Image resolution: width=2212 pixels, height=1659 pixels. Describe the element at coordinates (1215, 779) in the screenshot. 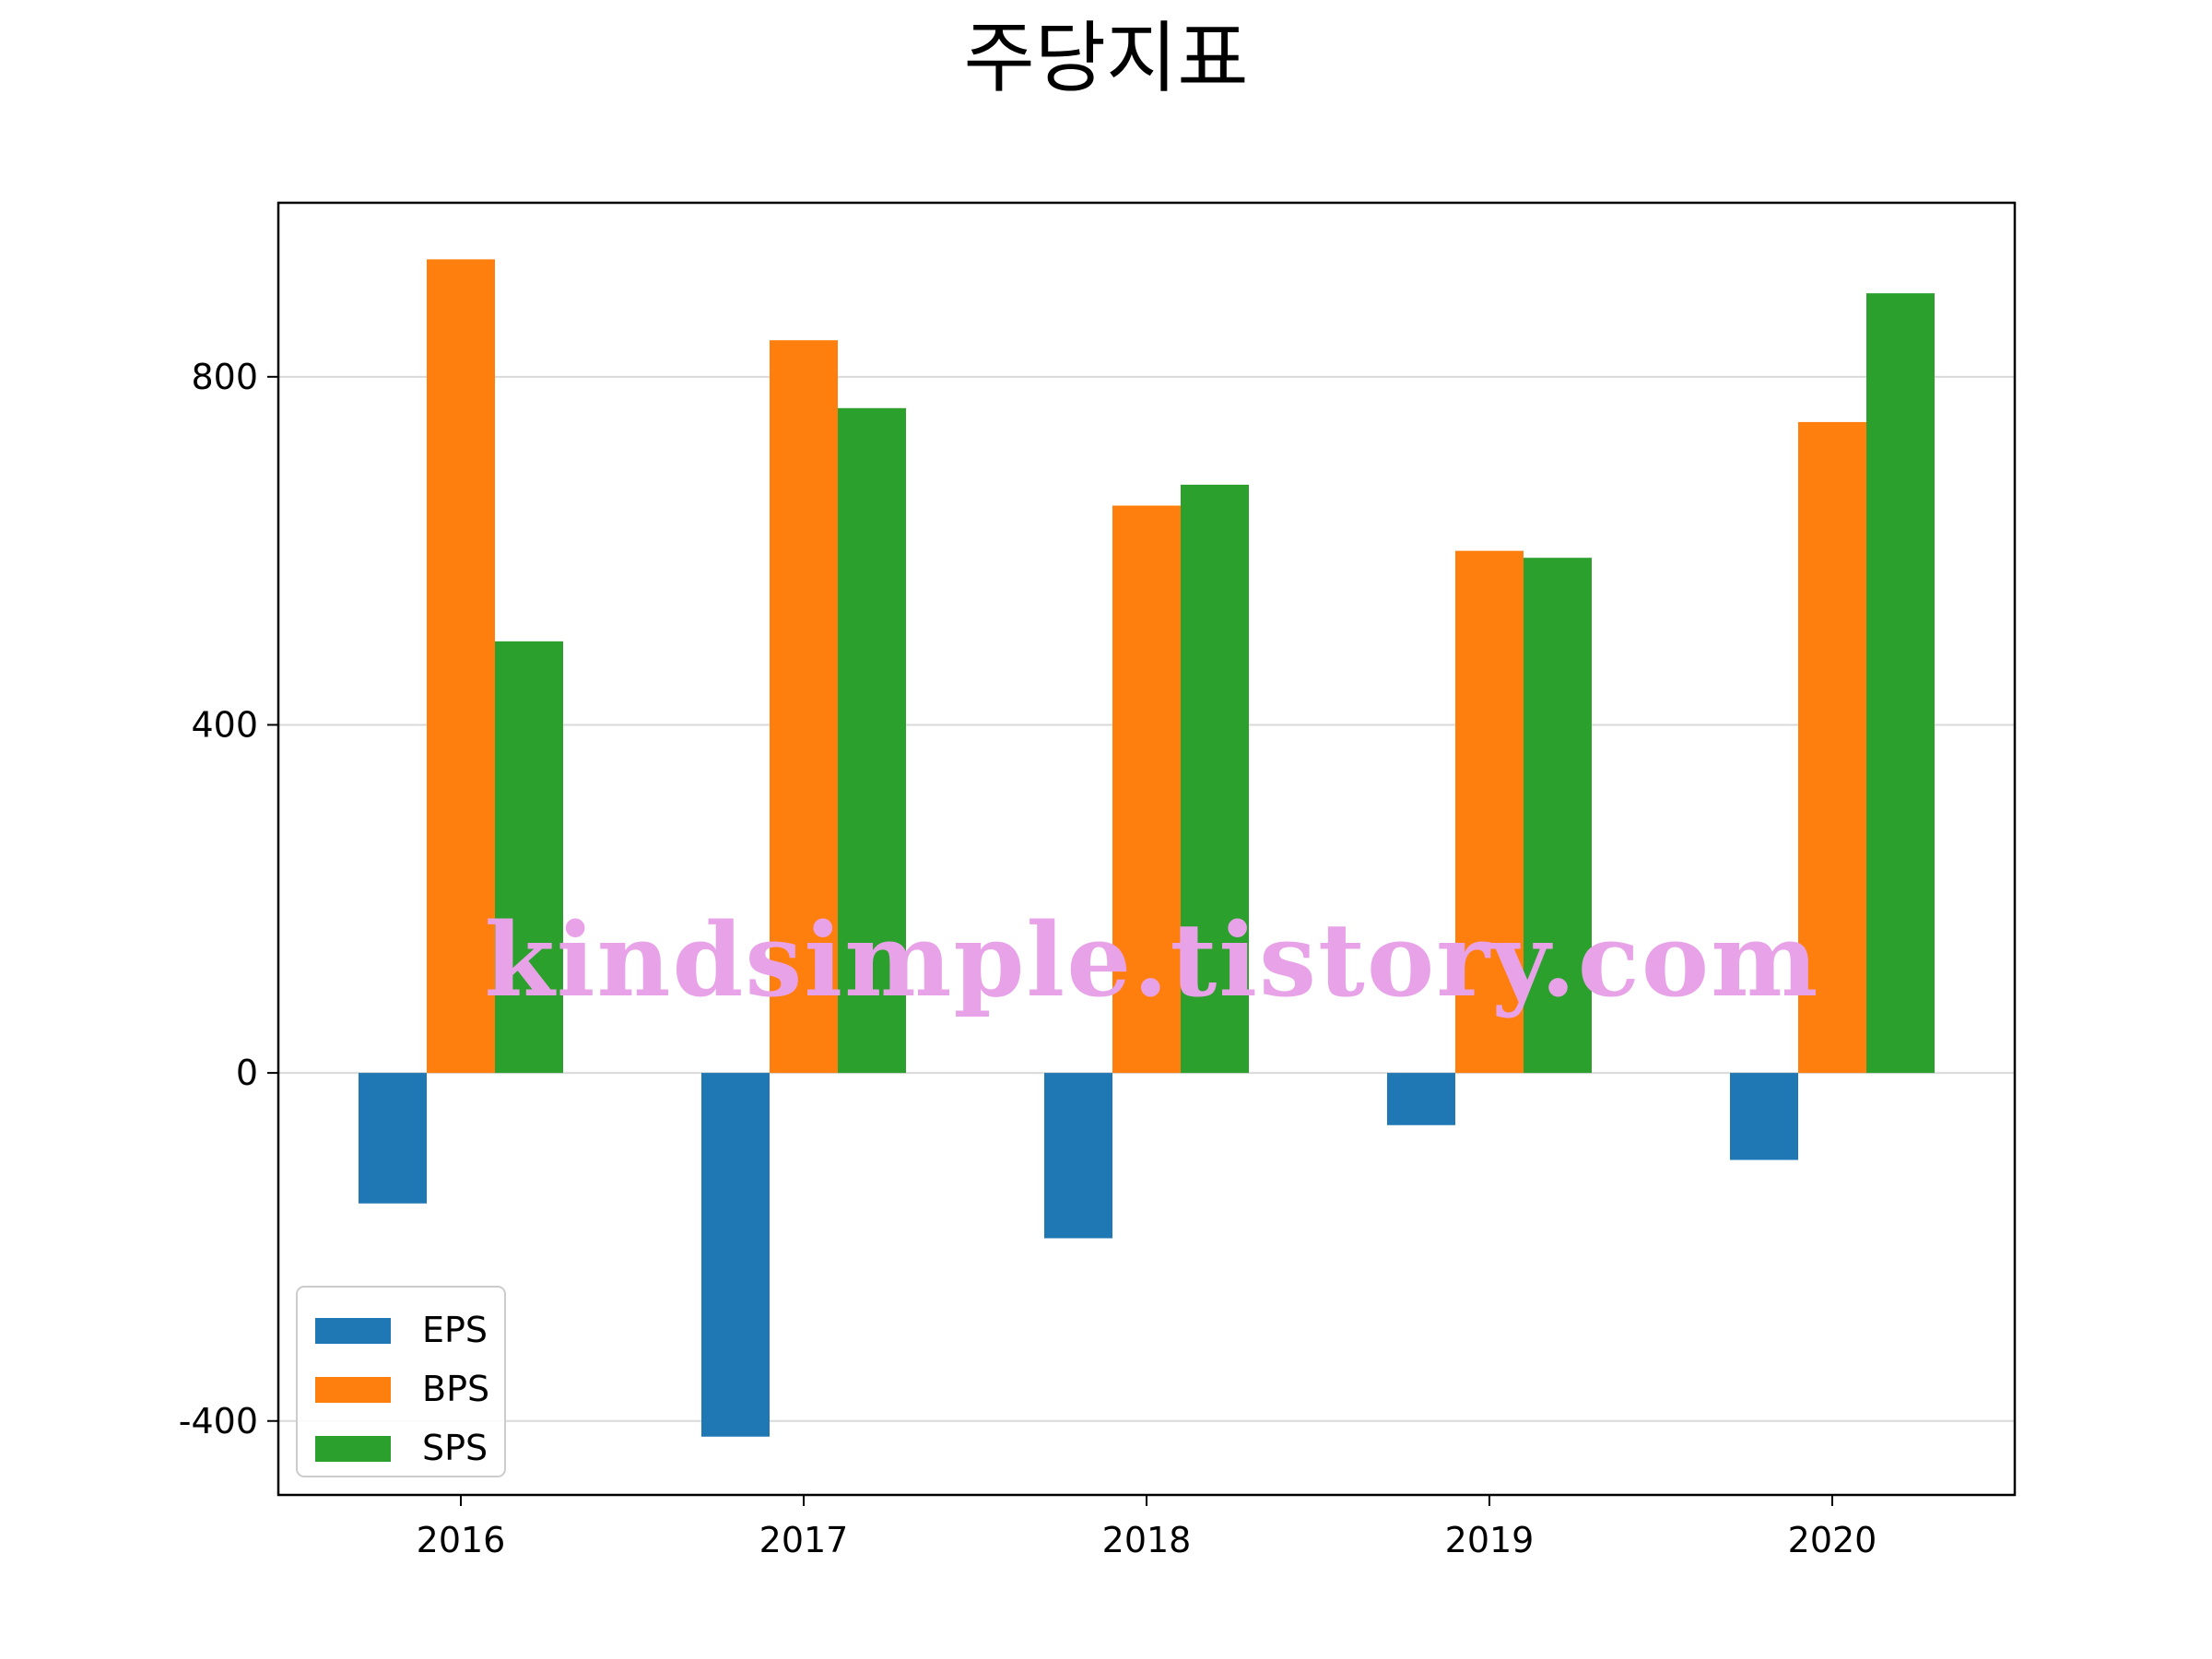

I see `bar-sps-2018` at that location.